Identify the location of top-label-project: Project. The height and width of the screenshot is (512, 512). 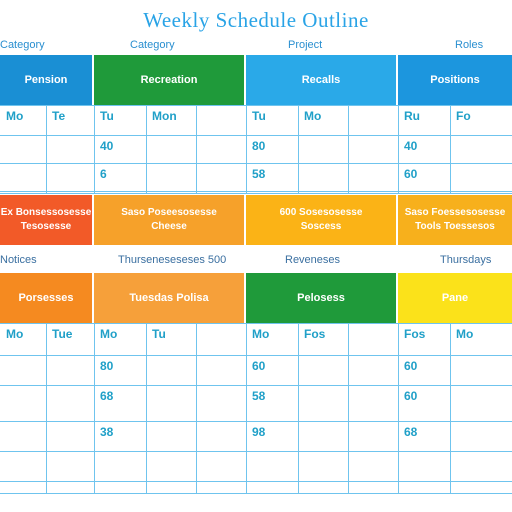
(305, 45).